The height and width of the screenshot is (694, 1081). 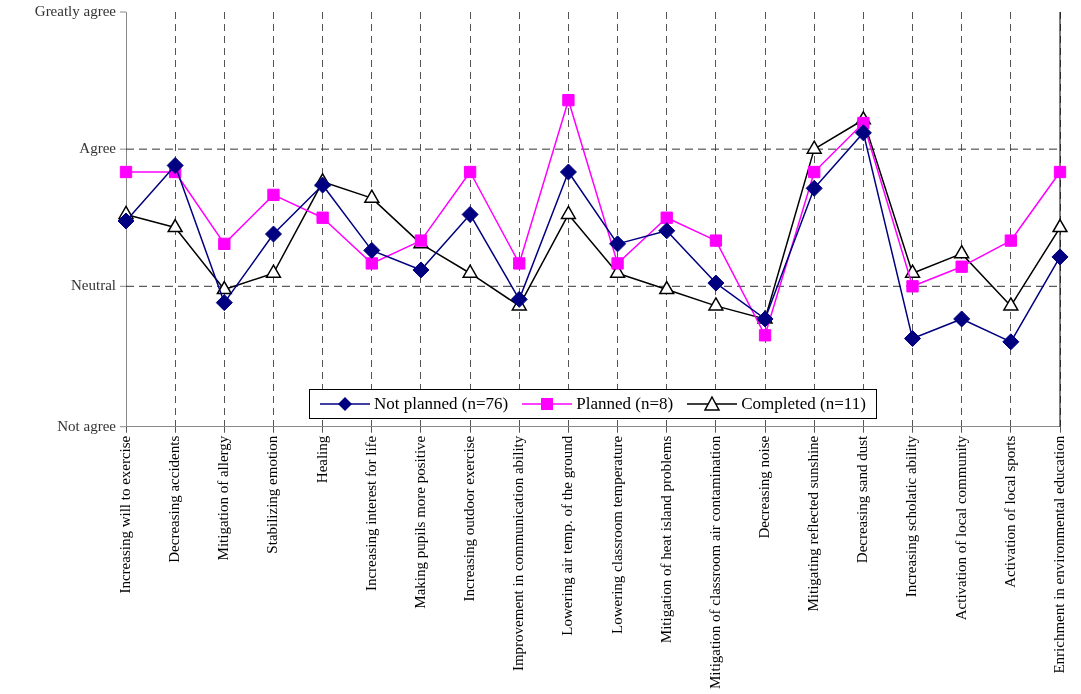 I want to click on x-tick-label: Healing, so click(x=321, y=459).